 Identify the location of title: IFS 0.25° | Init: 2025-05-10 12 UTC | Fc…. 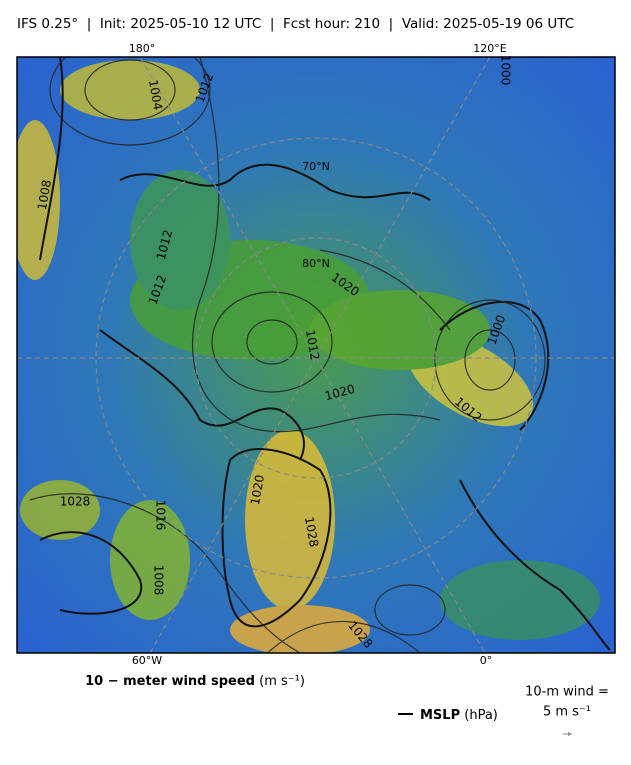
(295, 24).